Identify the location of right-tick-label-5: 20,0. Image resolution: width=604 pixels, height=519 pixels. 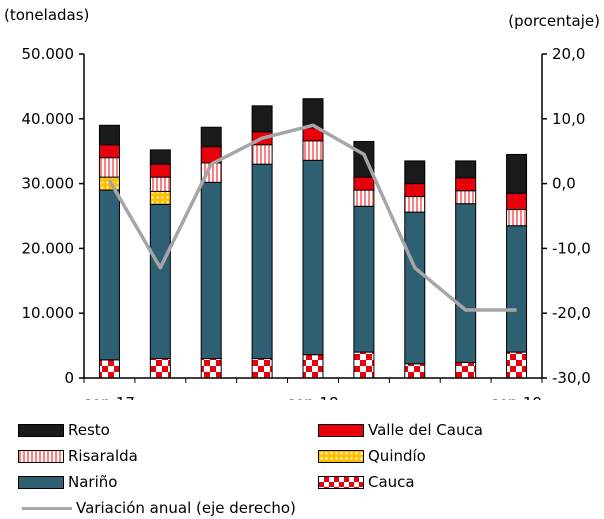
(568, 54).